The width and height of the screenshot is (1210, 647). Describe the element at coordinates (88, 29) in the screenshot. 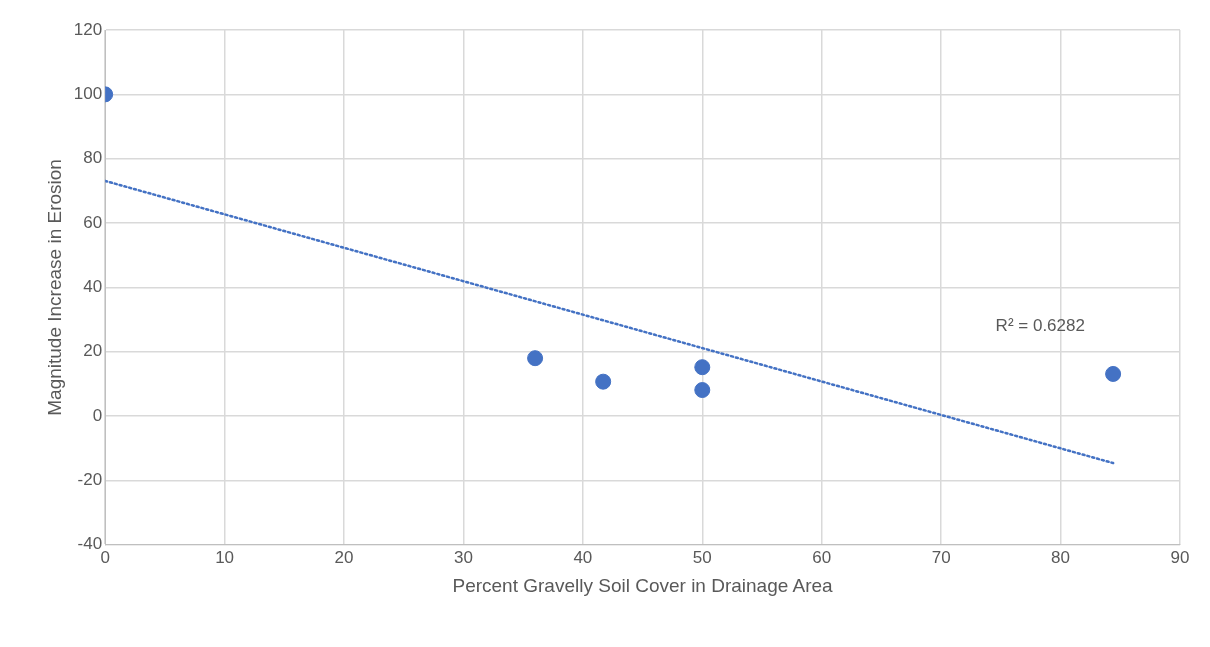

I see `y-tick-label: 120` at that location.